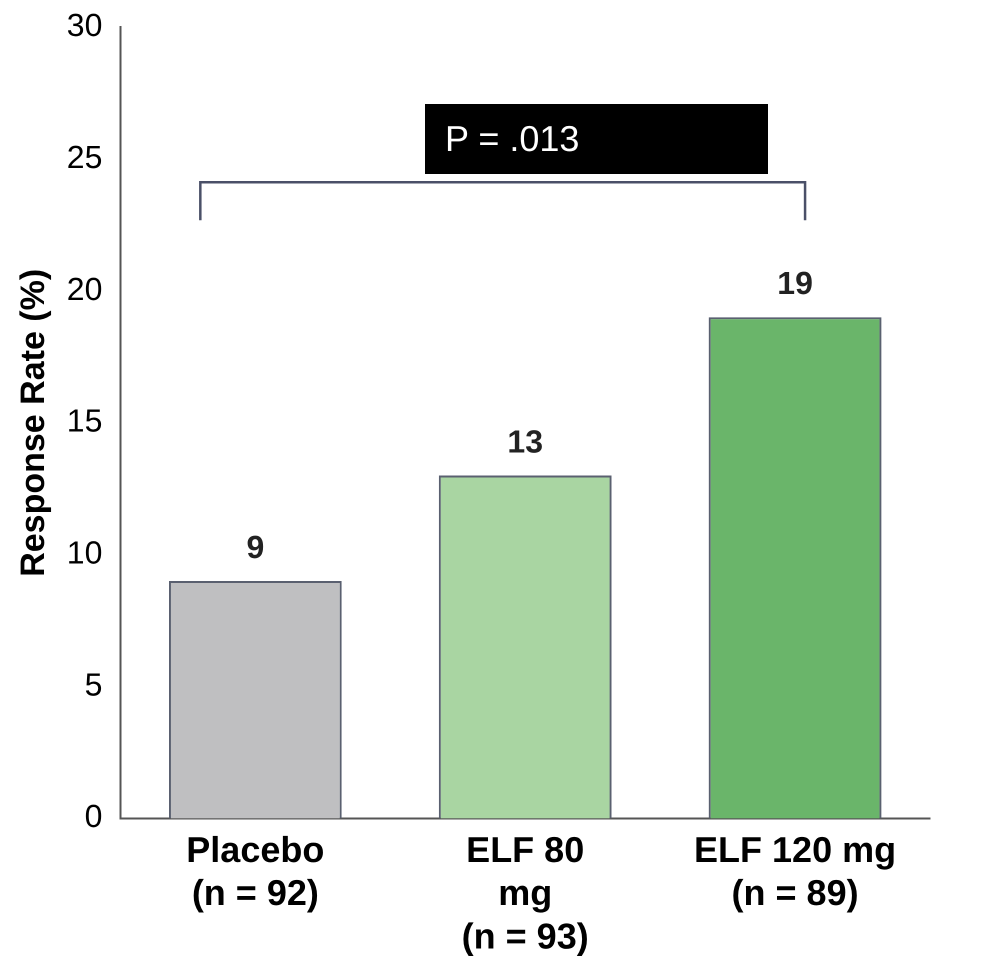 The image size is (1000, 972). I want to click on y-tick-label: 30, so click(84, 25).